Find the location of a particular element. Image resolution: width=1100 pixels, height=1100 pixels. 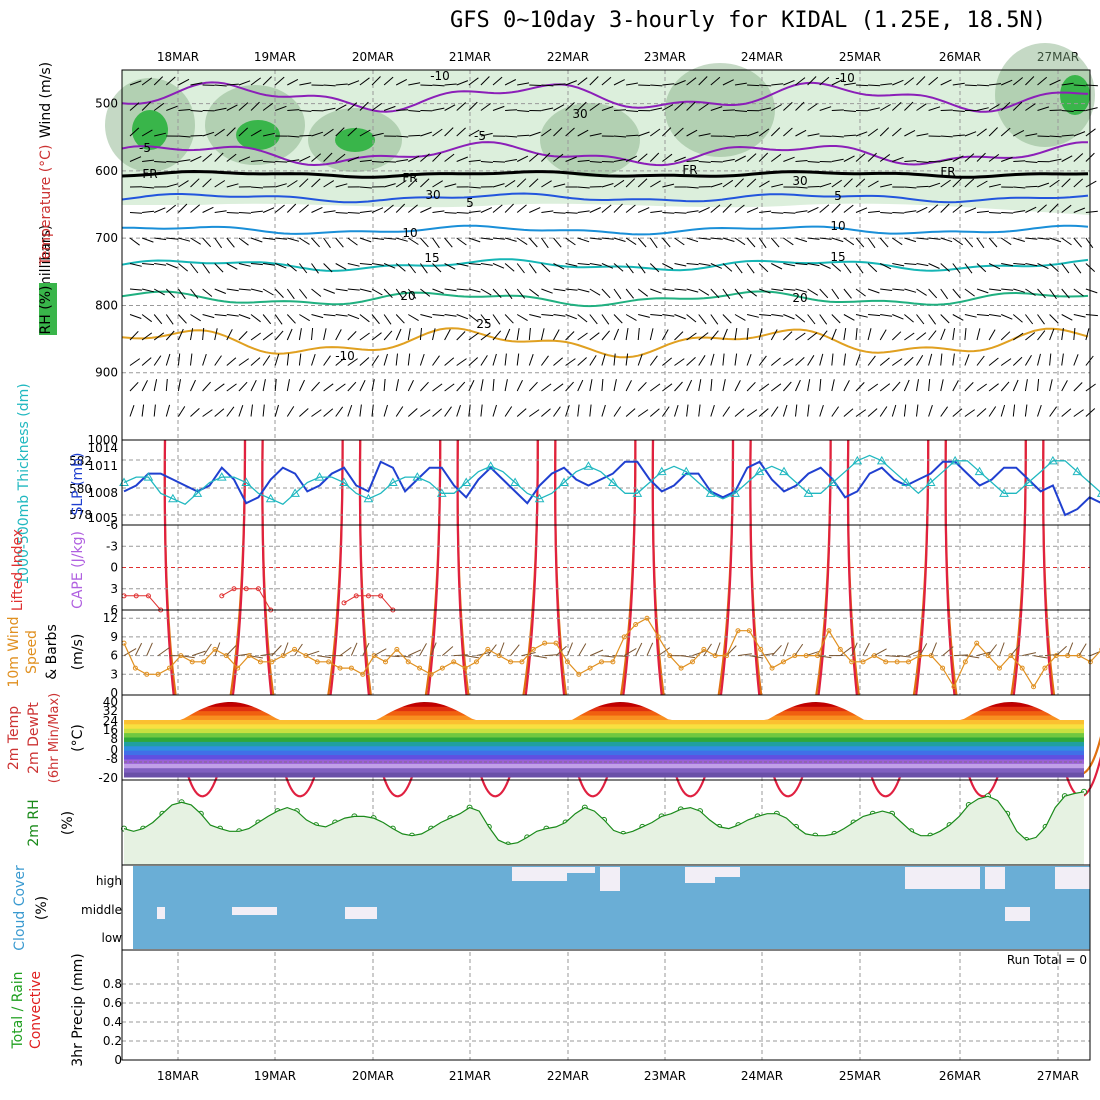

wind-speed-marker is located at coordinates (385, 662).